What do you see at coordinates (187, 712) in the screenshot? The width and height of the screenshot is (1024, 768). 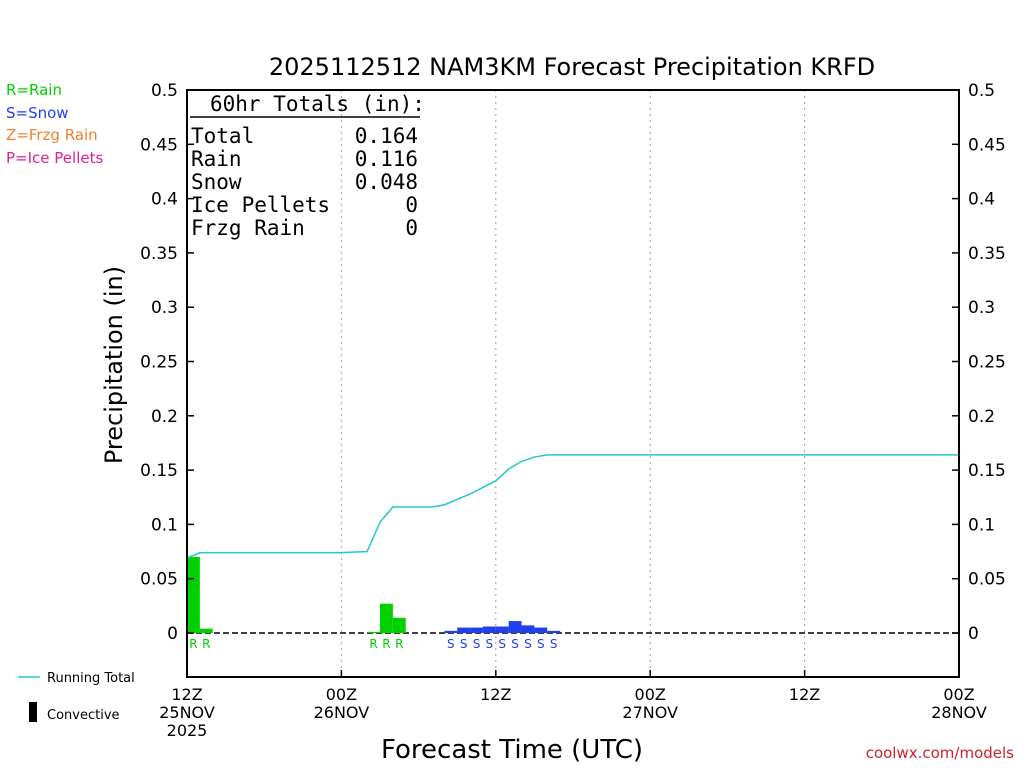 I see `x-tick-label: 25NOV` at bounding box center [187, 712].